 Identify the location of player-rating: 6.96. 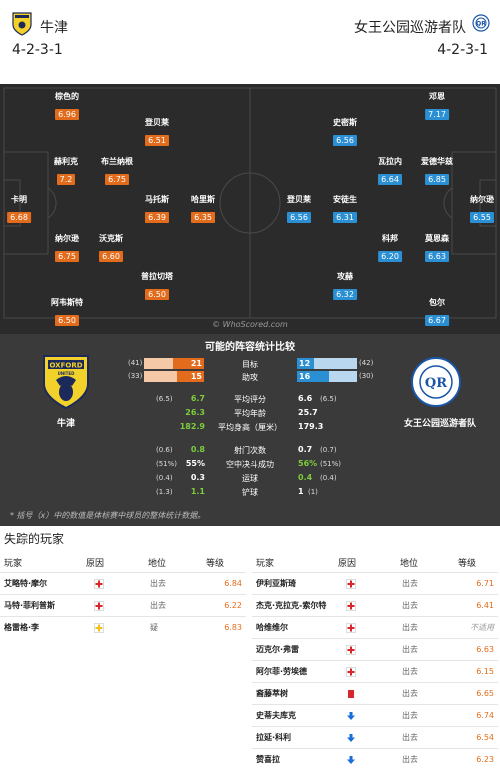
(67, 114).